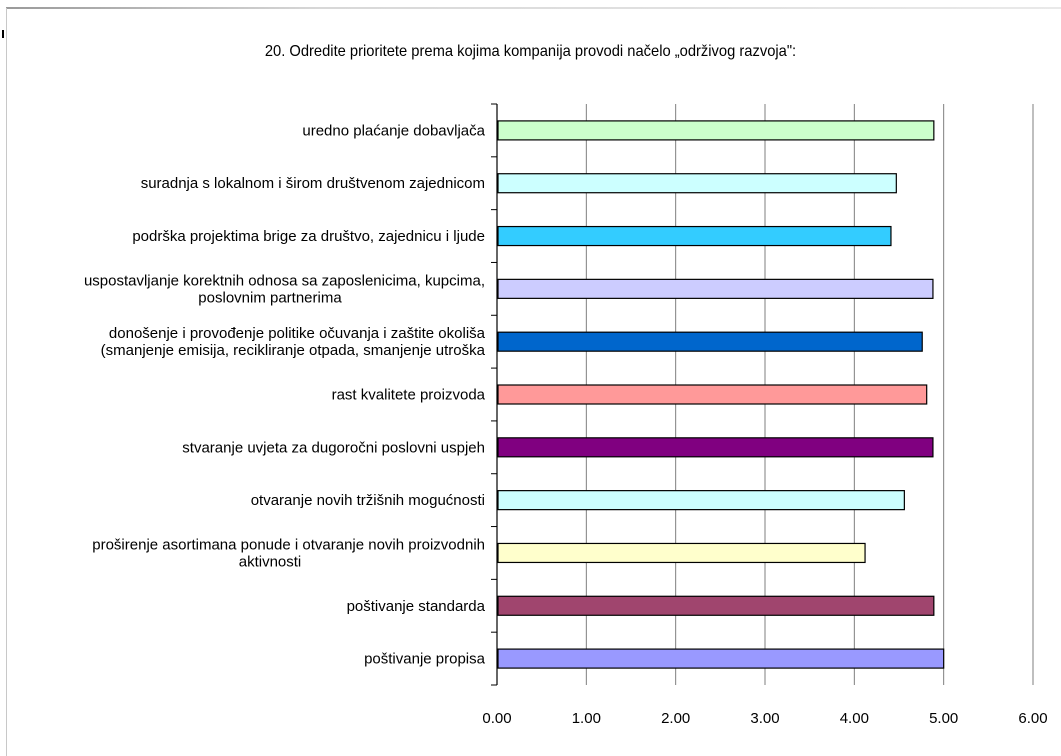 This screenshot has width=1061, height=756. Describe the element at coordinates (409, 395) in the screenshot. I see `category-label: rast kvalitete proizvoda` at that location.